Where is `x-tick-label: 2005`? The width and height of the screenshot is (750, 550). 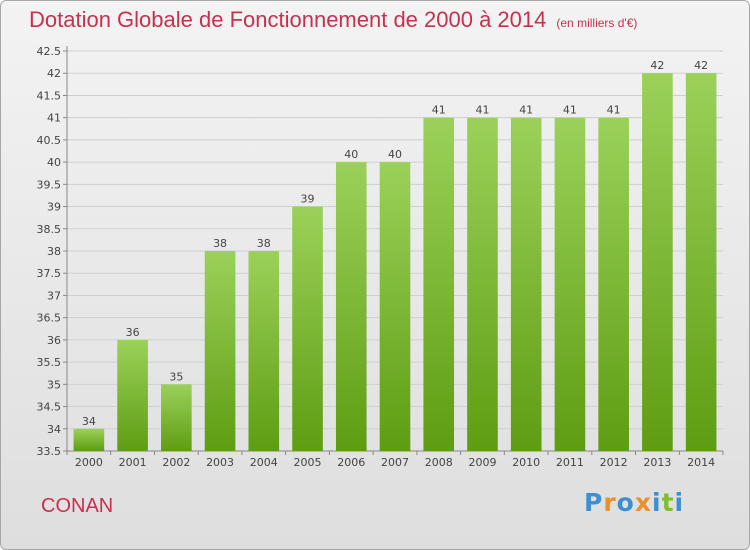
x-tick-label: 2005 is located at coordinates (308, 462).